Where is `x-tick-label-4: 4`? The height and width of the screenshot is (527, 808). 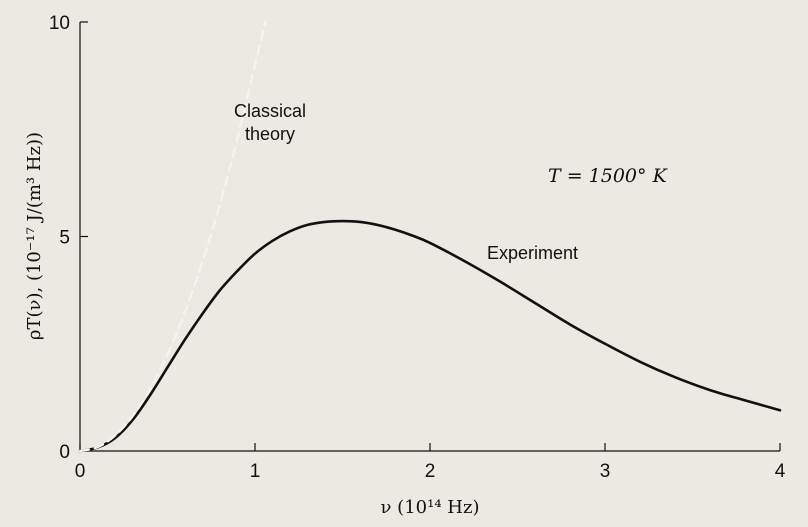
x-tick-label-4: 4 is located at coordinates (780, 471).